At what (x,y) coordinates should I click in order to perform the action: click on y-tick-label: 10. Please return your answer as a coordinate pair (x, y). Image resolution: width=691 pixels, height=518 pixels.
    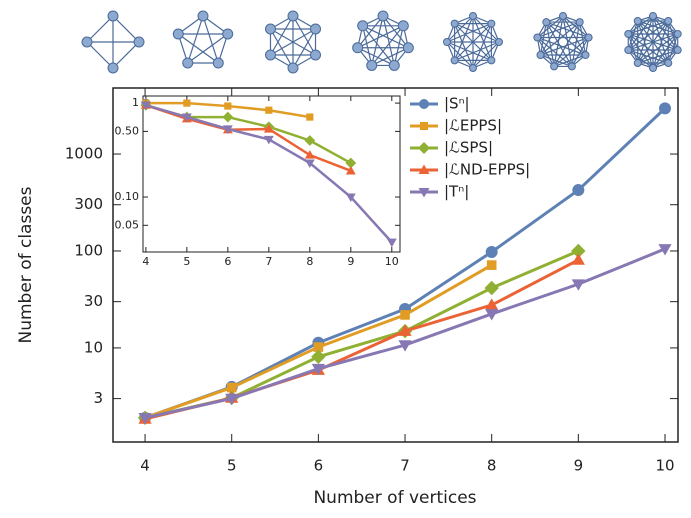
    Looking at the image, I should click on (93, 347).